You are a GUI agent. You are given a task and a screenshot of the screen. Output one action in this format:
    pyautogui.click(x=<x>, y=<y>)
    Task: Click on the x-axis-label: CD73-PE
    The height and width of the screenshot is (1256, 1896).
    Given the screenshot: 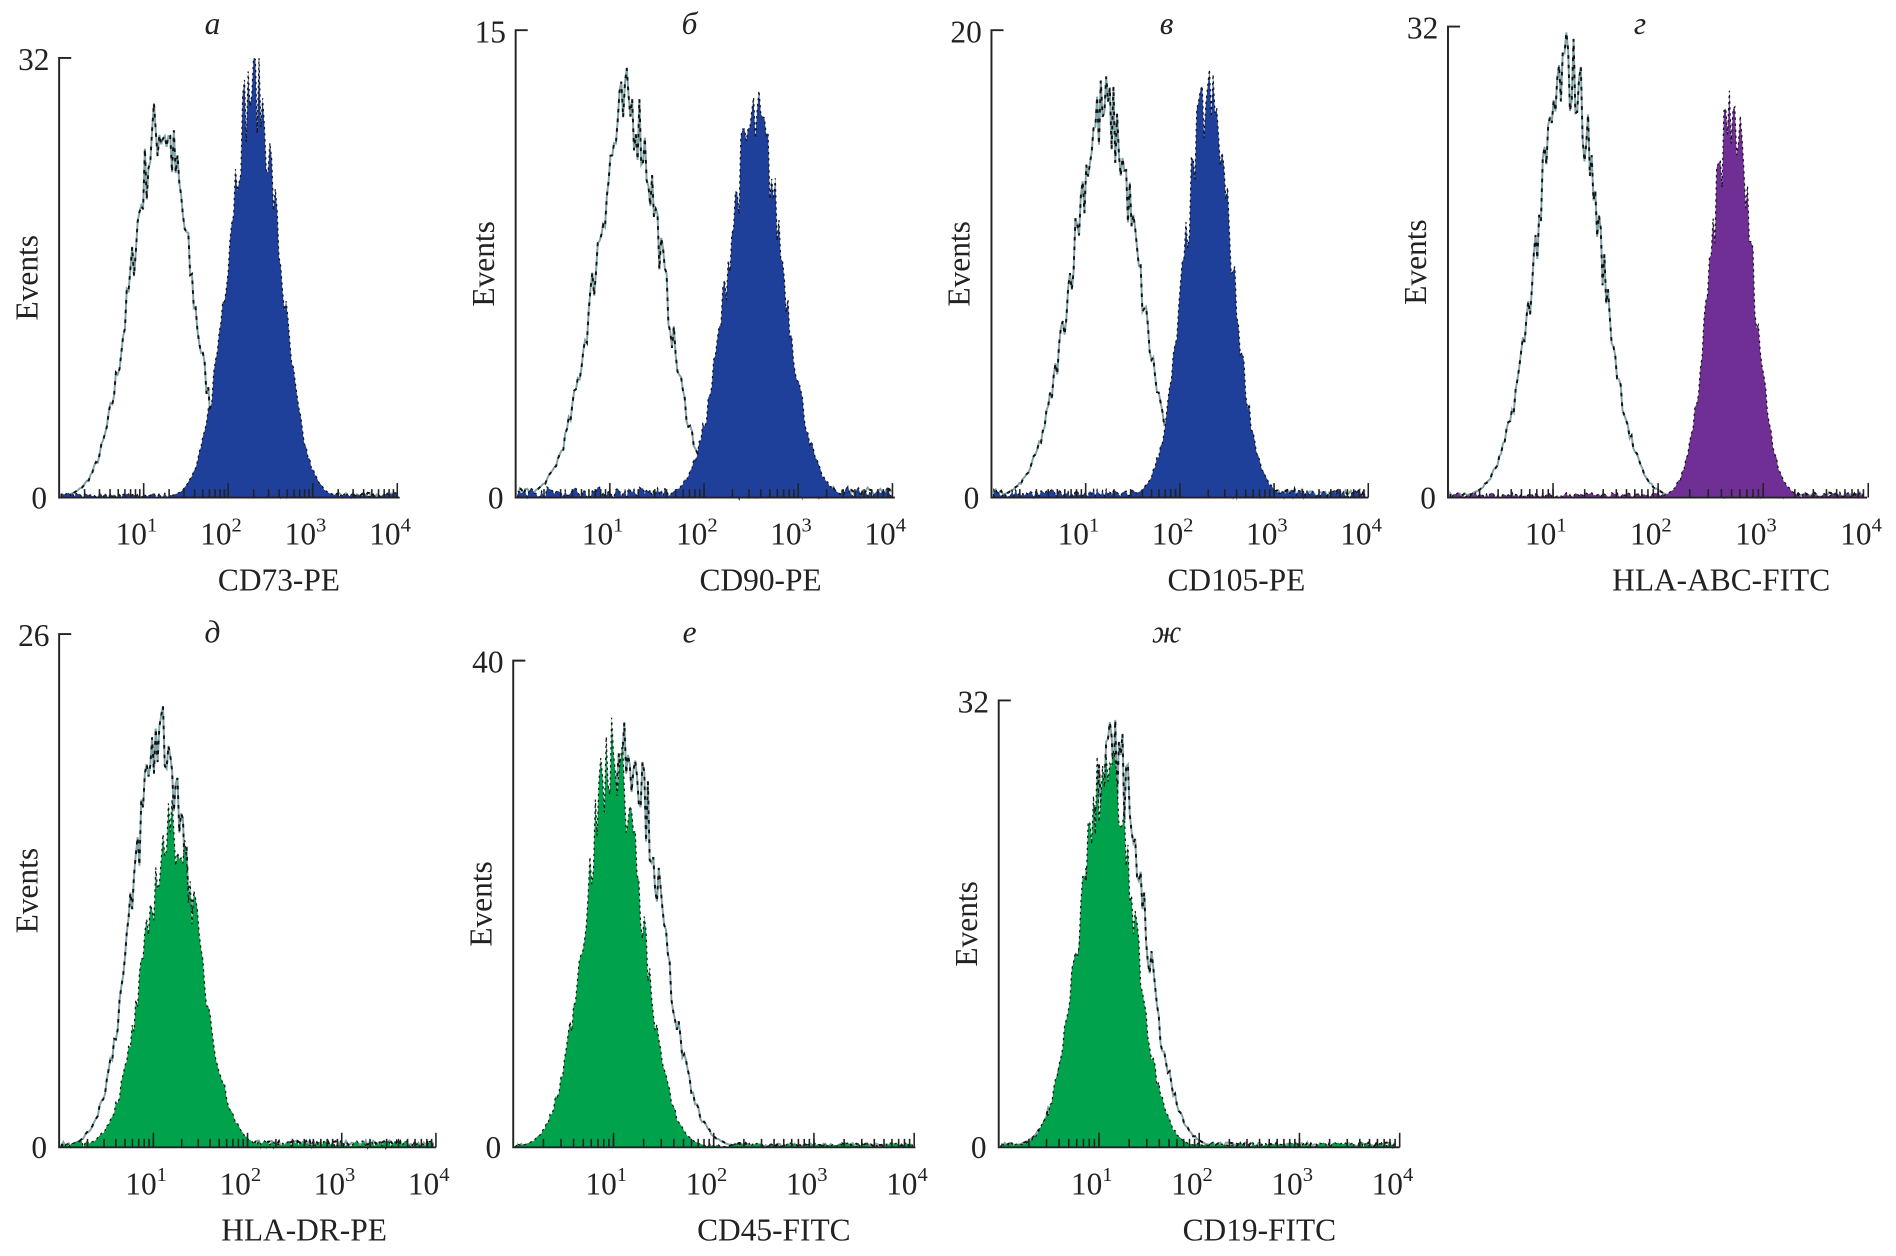 What is the action you would take?
    pyautogui.click(x=279, y=580)
    